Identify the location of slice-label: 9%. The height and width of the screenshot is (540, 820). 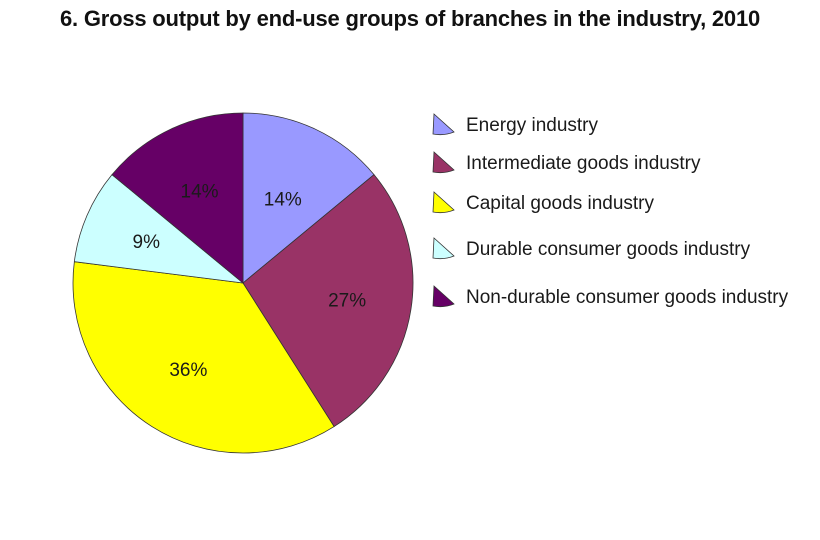
(147, 242).